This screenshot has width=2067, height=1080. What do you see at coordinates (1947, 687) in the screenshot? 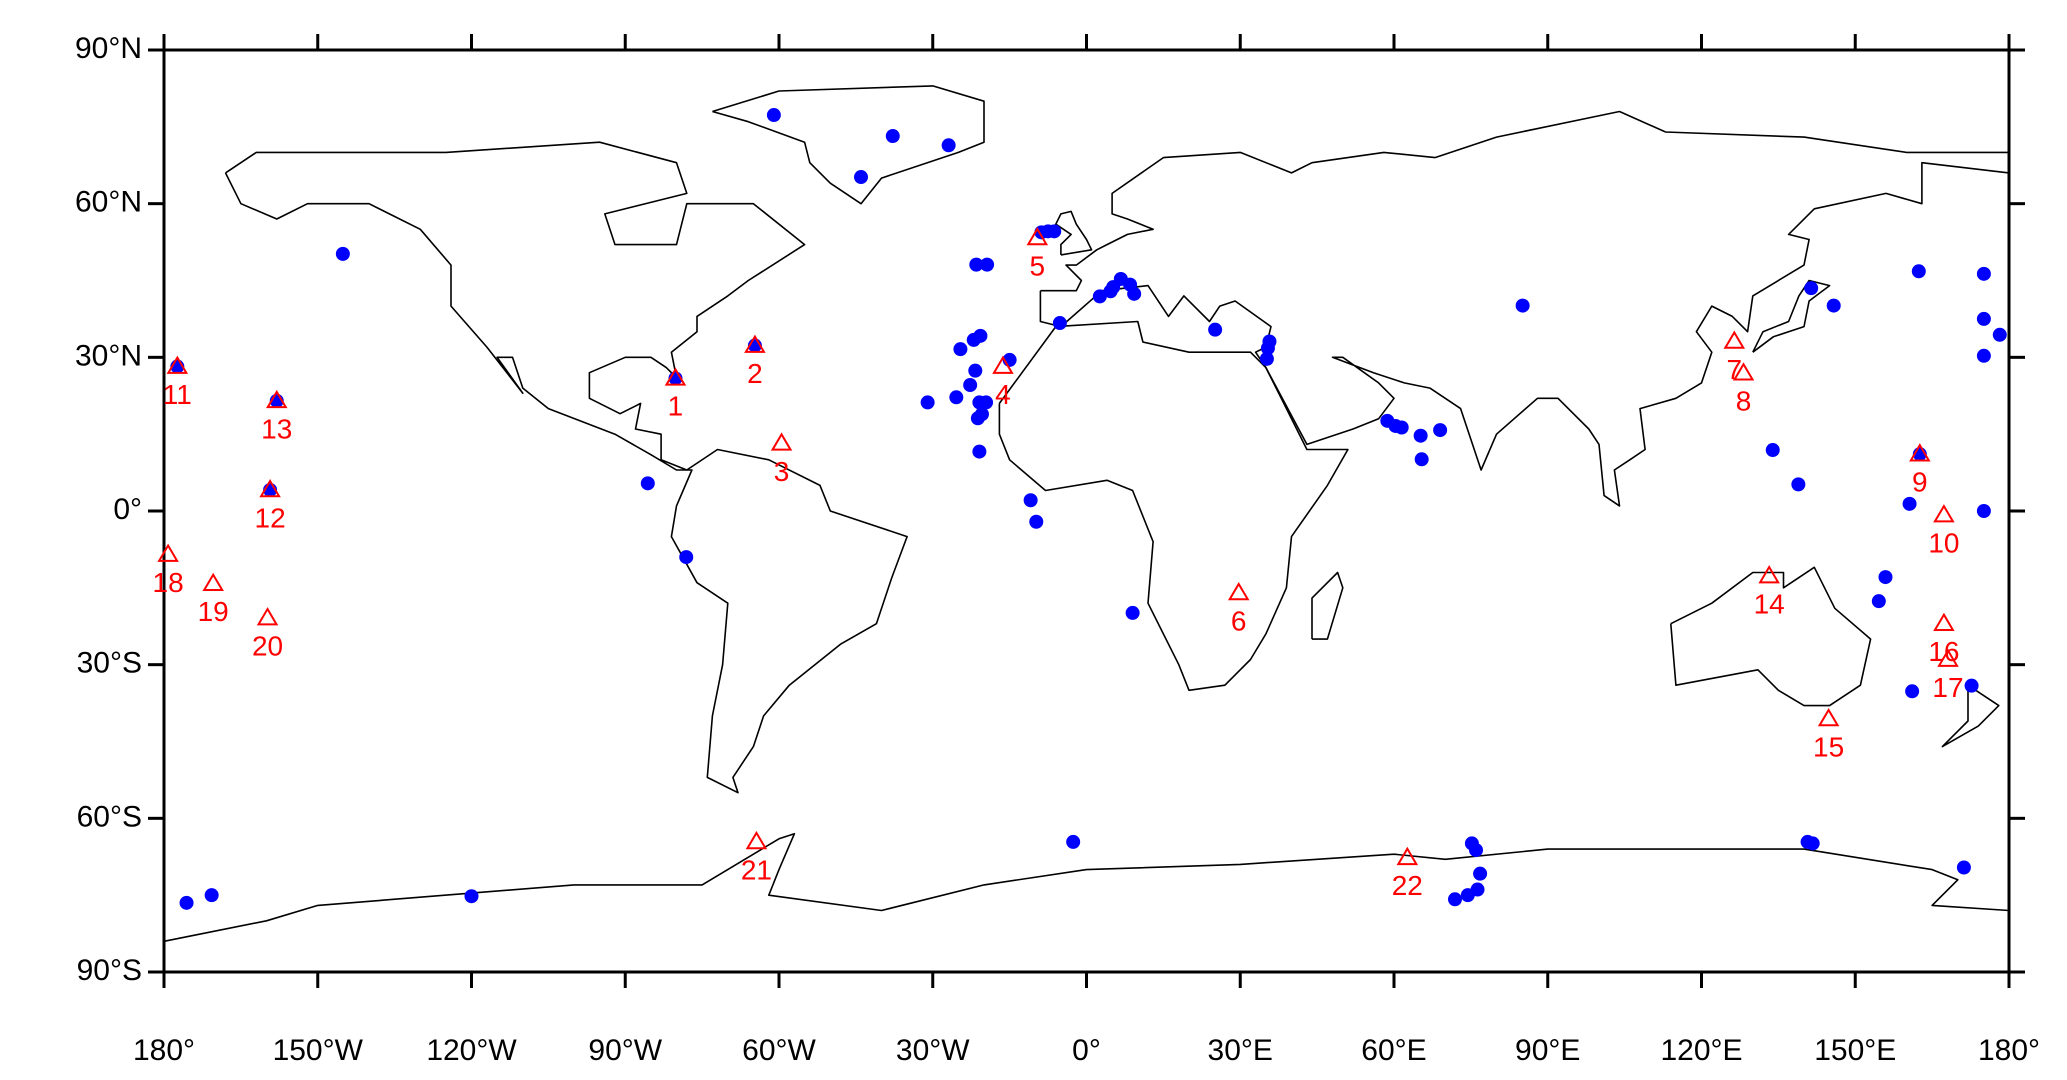
I see `station-label: 17` at bounding box center [1947, 687].